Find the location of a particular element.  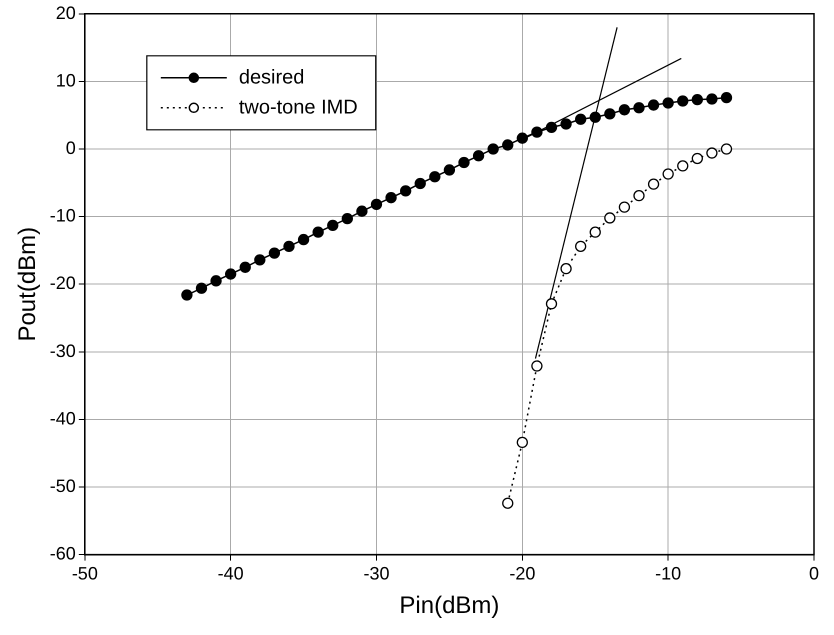

y-tick-label: -40 is located at coordinates (63, 418).